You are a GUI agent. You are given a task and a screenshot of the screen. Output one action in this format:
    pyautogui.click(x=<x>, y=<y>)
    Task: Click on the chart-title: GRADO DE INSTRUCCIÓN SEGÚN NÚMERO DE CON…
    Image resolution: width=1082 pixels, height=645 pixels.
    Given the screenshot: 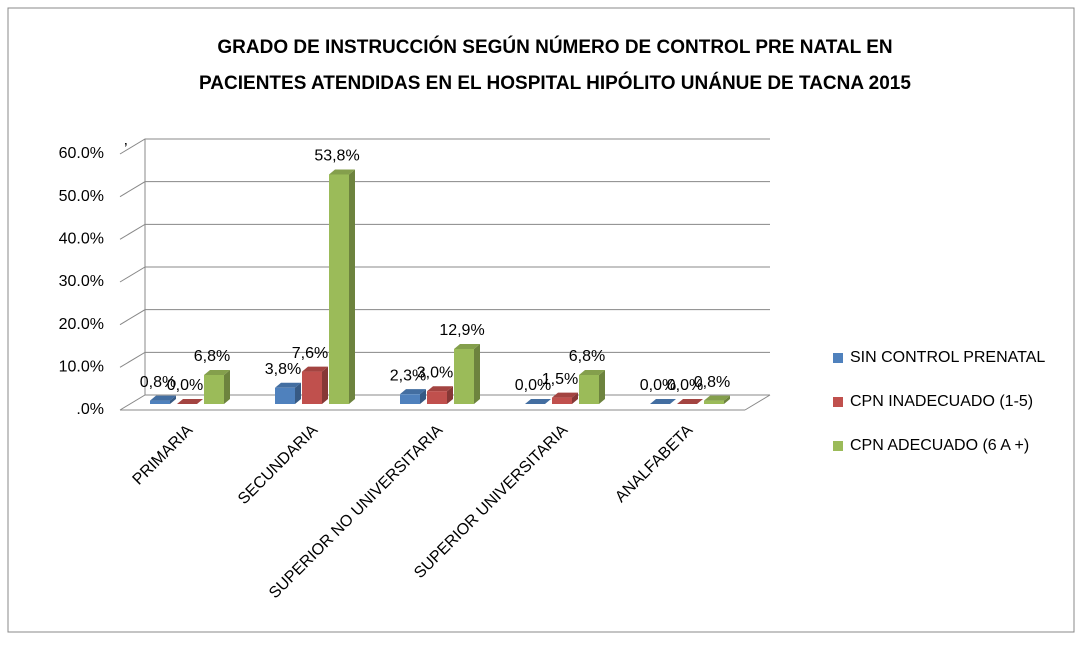 What is the action you would take?
    pyautogui.click(x=554, y=47)
    